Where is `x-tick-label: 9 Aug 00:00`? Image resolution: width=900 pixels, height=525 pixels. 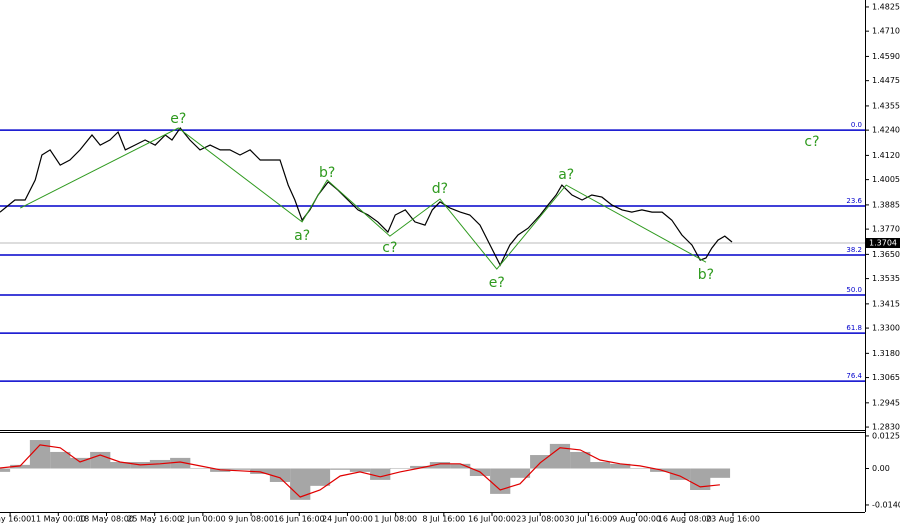 x-tick-label: 9 Aug 00:00 is located at coordinates (636, 519).